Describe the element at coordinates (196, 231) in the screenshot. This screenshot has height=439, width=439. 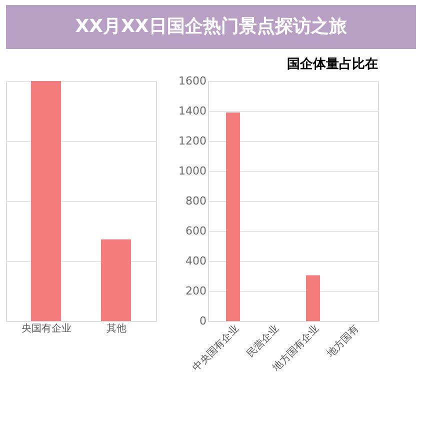
I see `y-tick-label: 600` at that location.